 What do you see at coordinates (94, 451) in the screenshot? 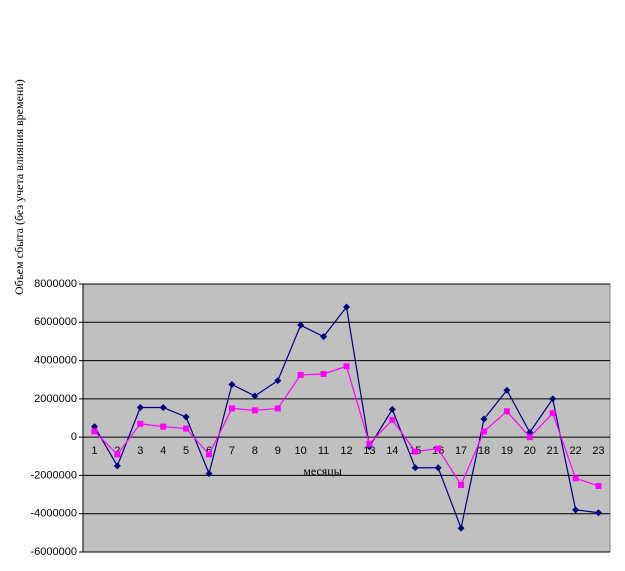
I see `x-tick-label: 1` at bounding box center [94, 451].